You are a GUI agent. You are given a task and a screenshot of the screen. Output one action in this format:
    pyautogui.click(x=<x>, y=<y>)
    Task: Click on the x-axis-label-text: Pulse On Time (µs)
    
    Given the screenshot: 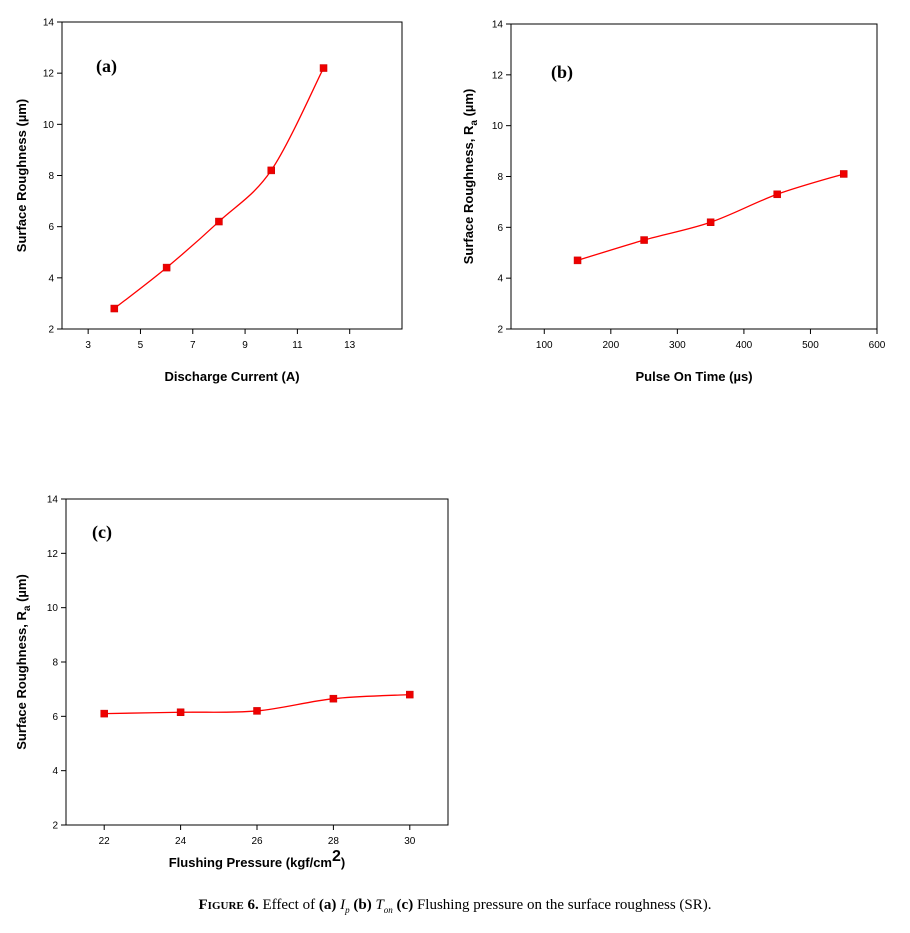 What is the action you would take?
    pyautogui.click(x=693, y=376)
    